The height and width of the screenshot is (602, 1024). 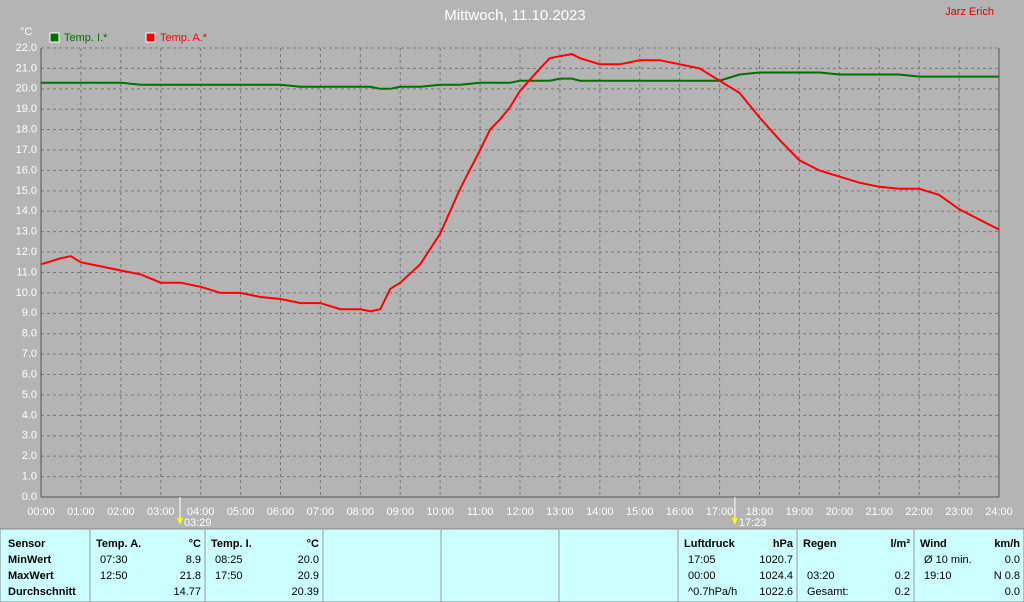 What do you see at coordinates (520, 512) in the screenshot?
I see `x-tick-label: 12:00` at bounding box center [520, 512].